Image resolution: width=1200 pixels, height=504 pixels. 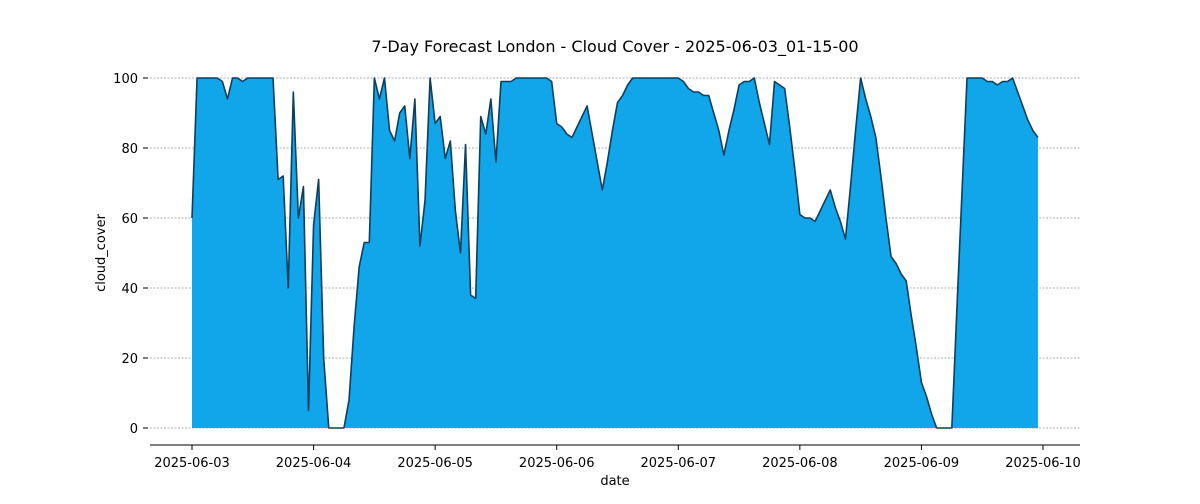 I want to click on y-tick-label: 80, so click(x=129, y=149).